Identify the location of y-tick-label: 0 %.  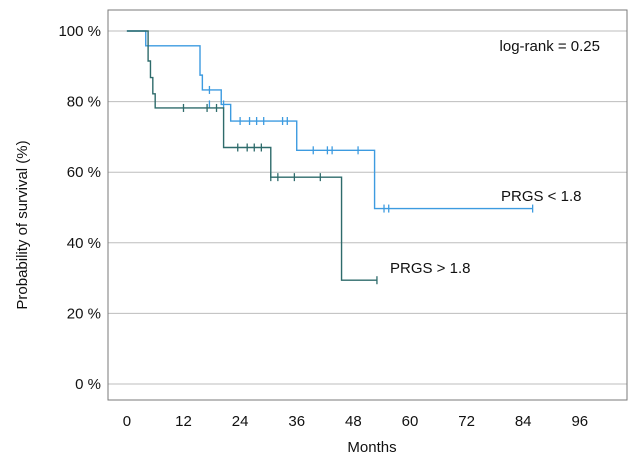
(88, 384).